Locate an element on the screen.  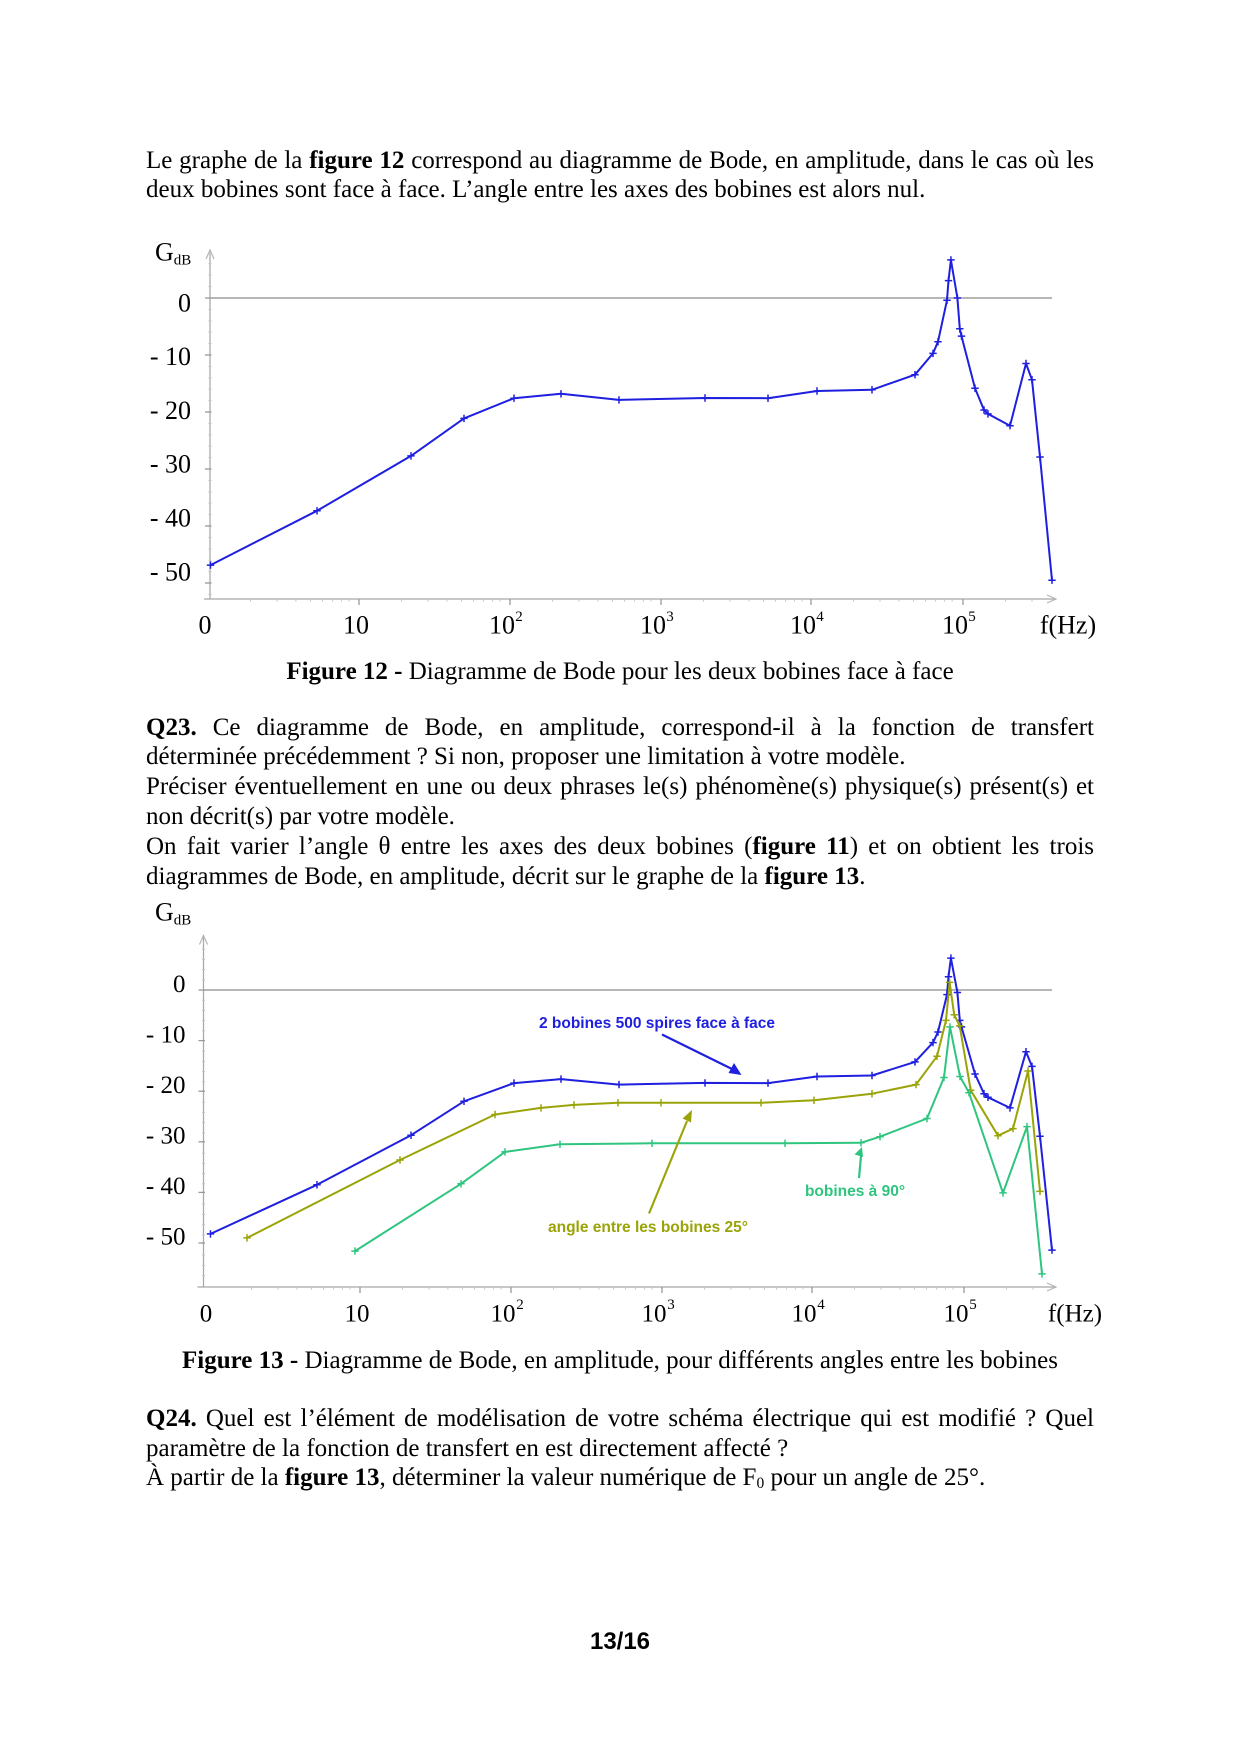
svg-text:2 bobines 500 spires face à fa: 2 bobines 500 spires face à face is located at coordinates (657, 1023).